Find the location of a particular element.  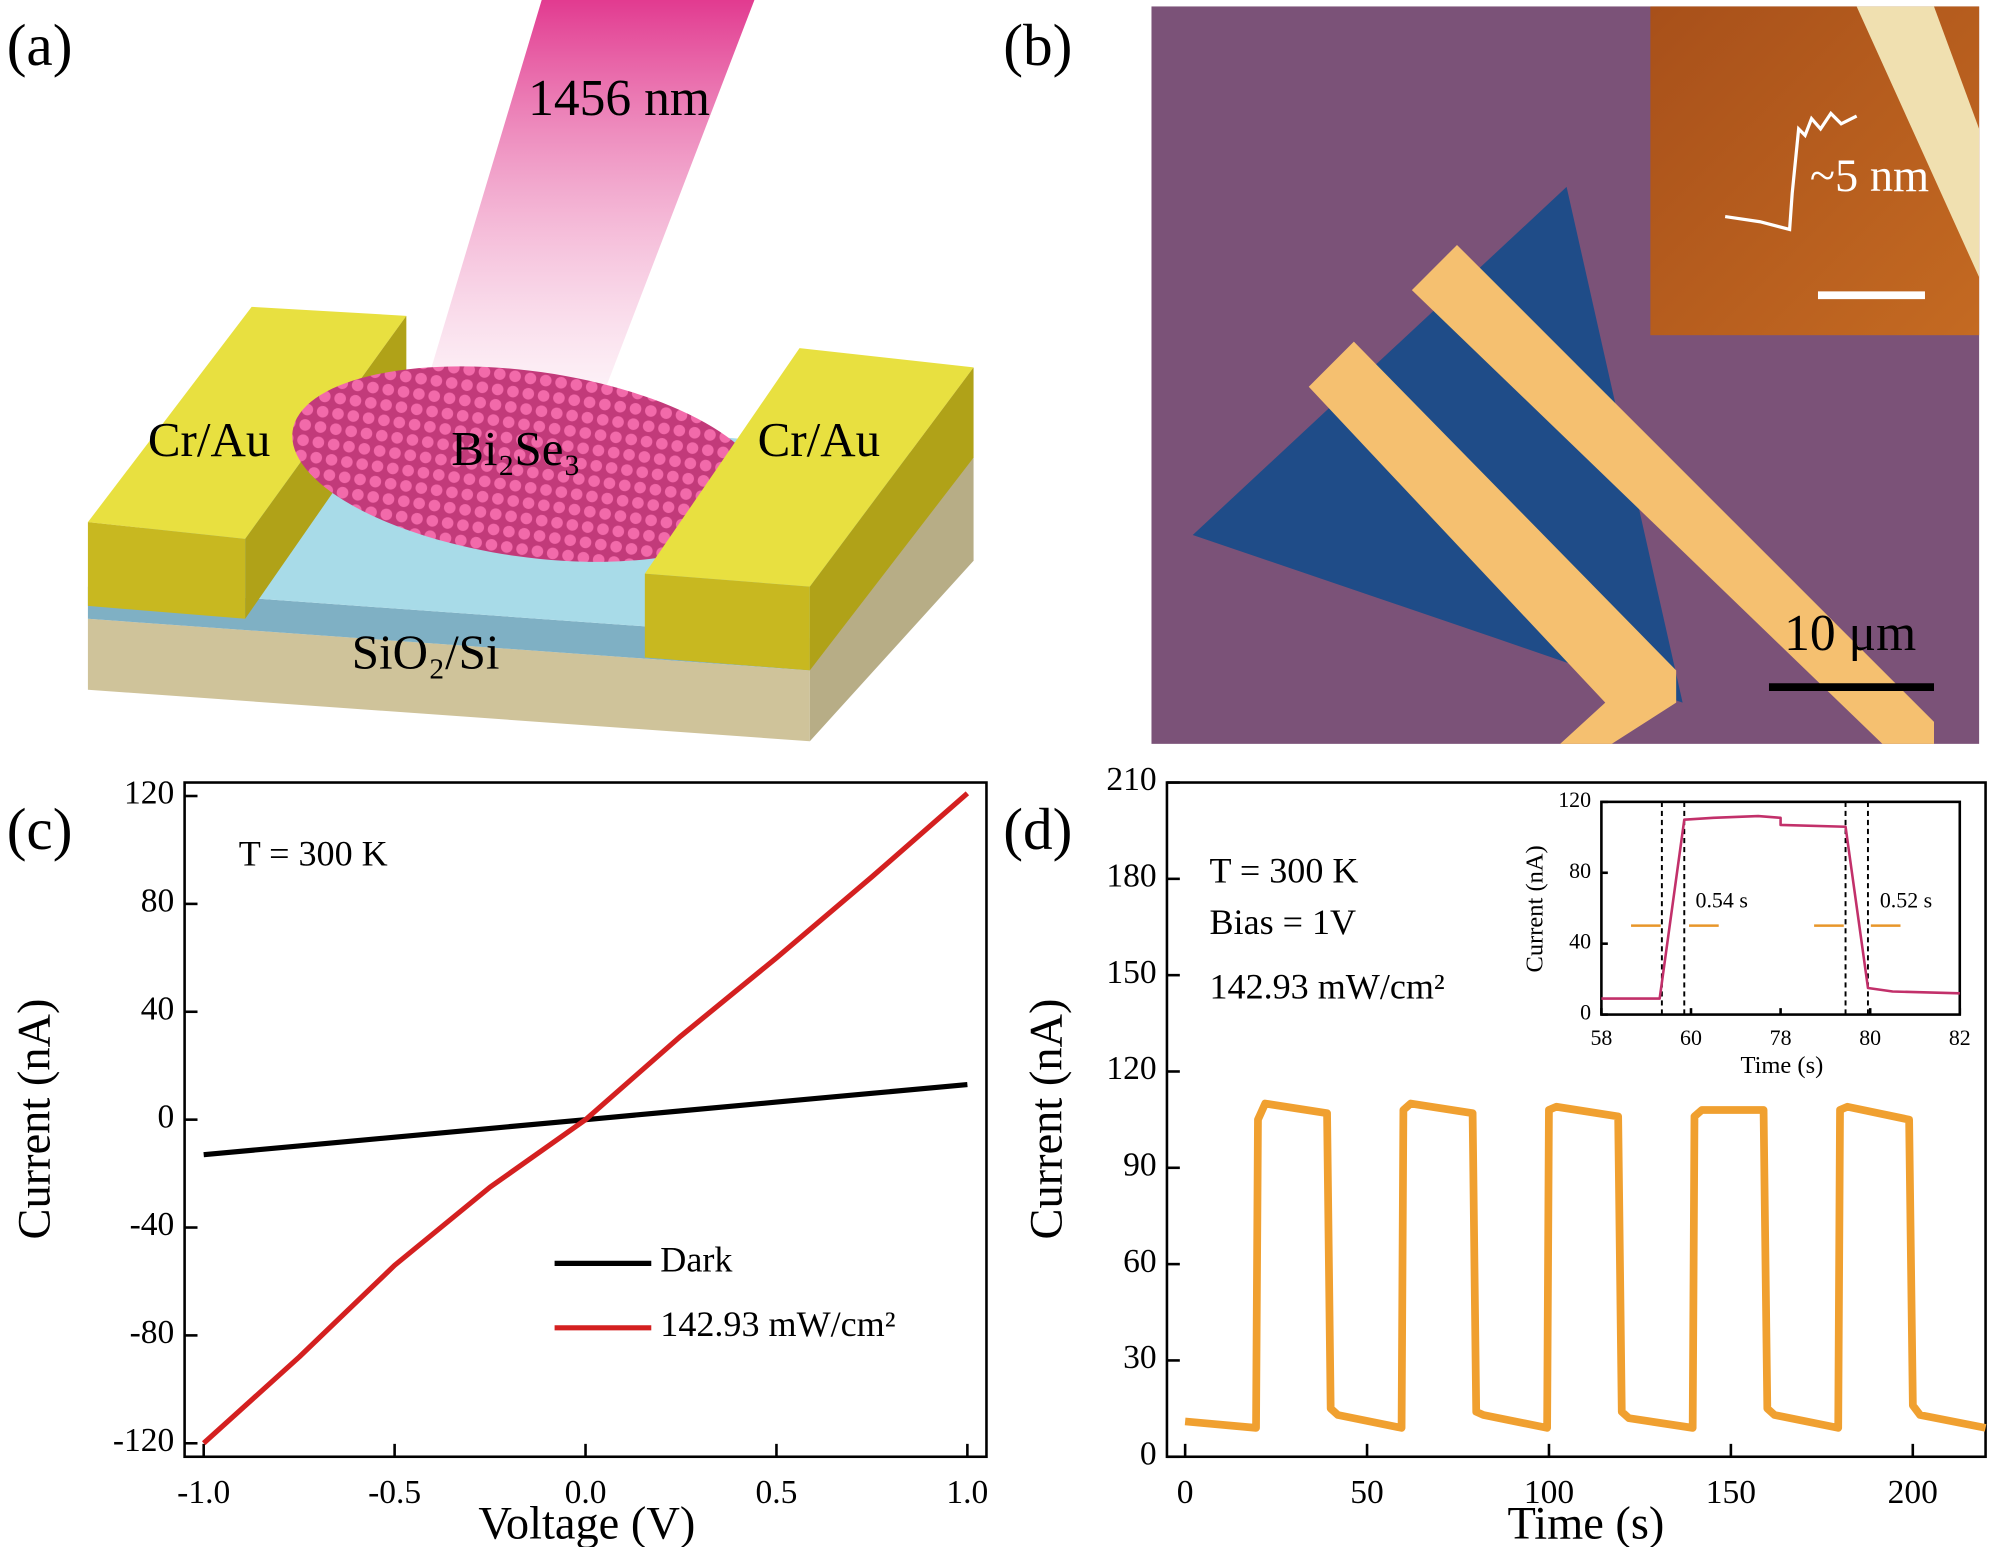

x-tick-label: 100 is located at coordinates (1549, 1492).